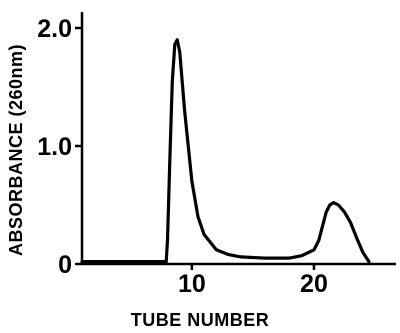 This screenshot has width=400, height=333. Describe the element at coordinates (192, 284) in the screenshot. I see `x-tick-label: 10` at that location.